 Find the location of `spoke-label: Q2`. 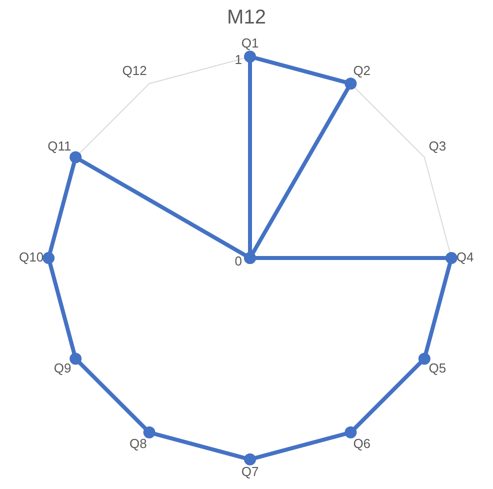

spoke-label: Q2 is located at coordinates (362, 70).